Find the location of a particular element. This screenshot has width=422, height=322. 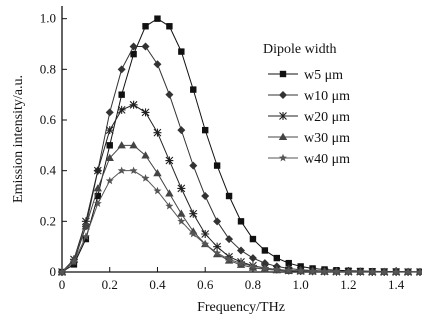

legend-label: w40 μm is located at coordinates (327, 159).